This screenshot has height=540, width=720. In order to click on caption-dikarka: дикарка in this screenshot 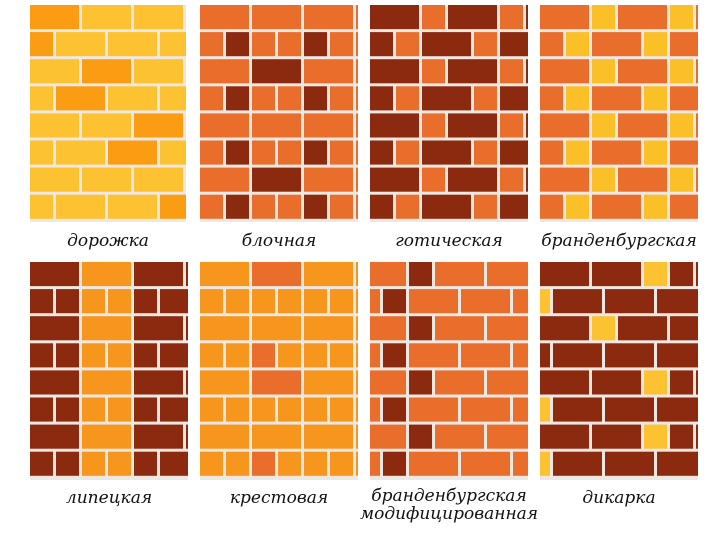, I will do `click(619, 498)`.